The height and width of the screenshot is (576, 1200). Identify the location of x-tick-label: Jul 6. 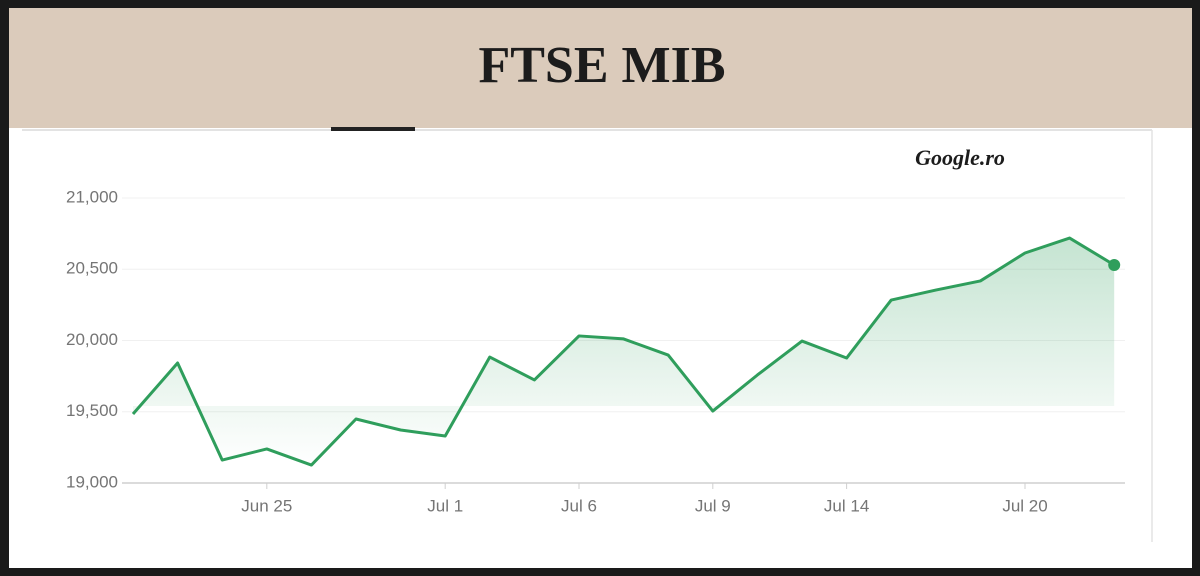
(579, 505).